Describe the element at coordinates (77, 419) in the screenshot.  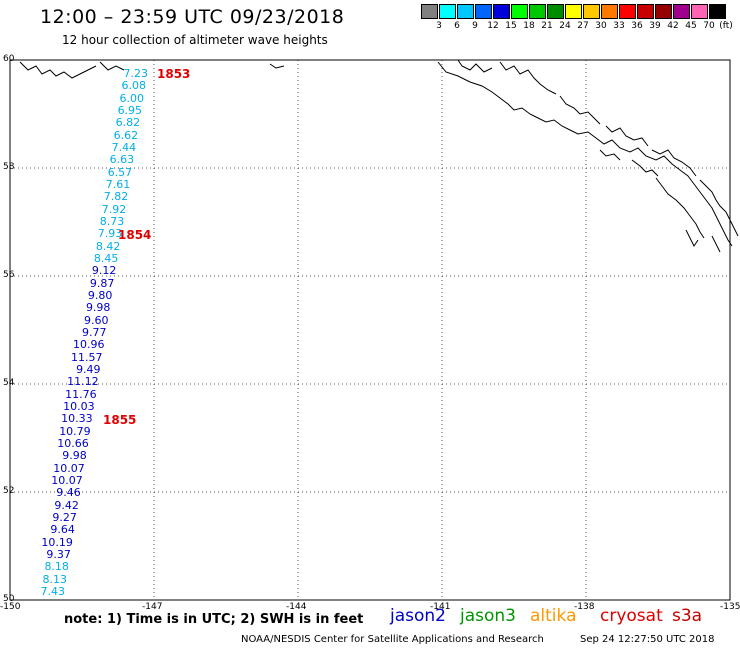
I see `wave-height-value: 10.33` at that location.